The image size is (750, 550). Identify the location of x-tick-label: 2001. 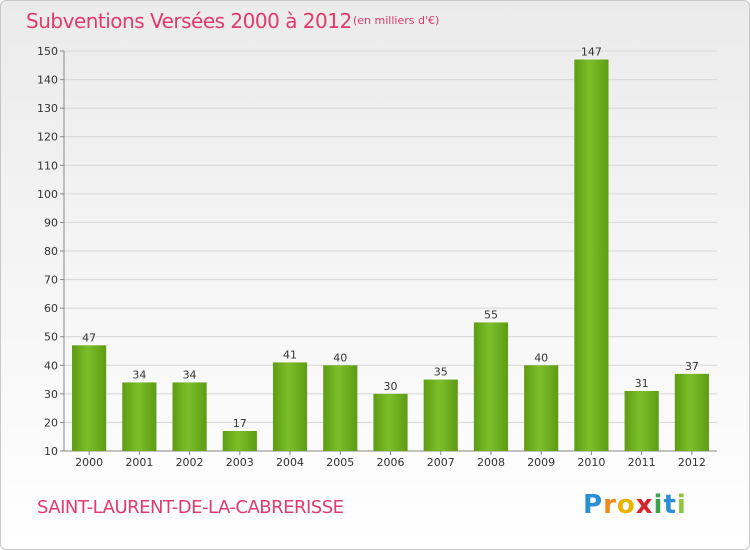
(139, 462).